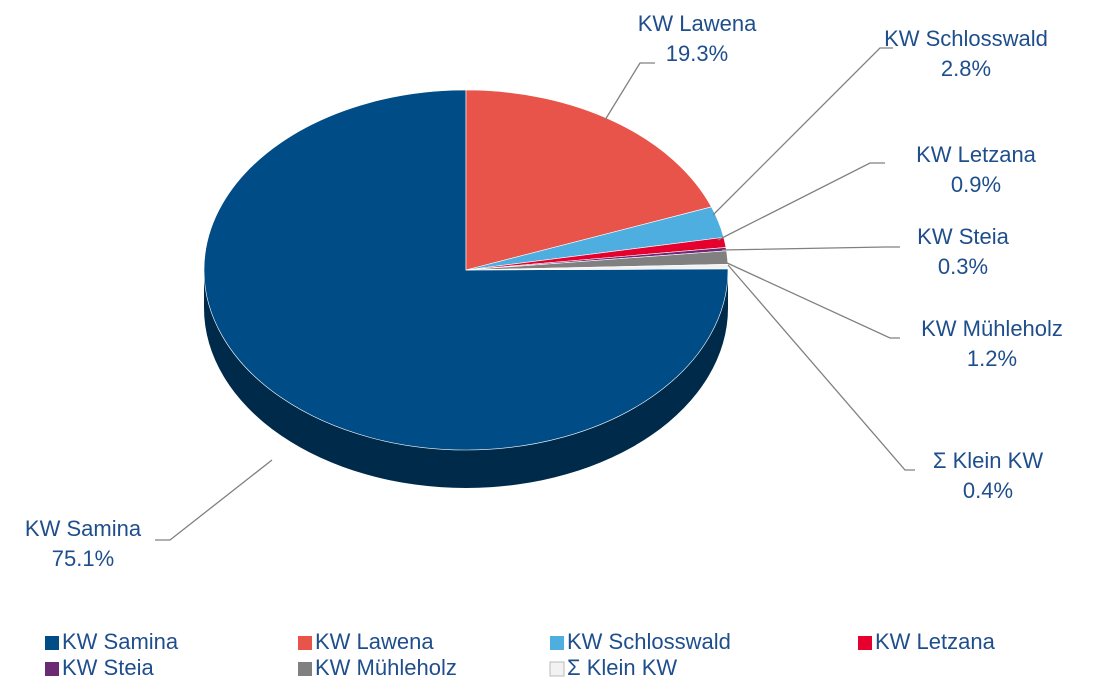  Describe the element at coordinates (83, 528) in the screenshot. I see `data-label-name: KW Samina` at that location.